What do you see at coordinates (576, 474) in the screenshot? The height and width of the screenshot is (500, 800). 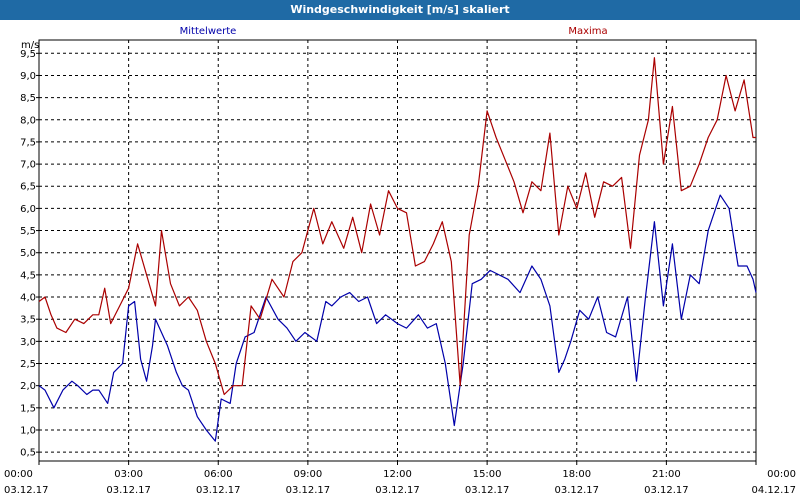 I see `x-tick-time-label: 18:00` at bounding box center [576, 474].